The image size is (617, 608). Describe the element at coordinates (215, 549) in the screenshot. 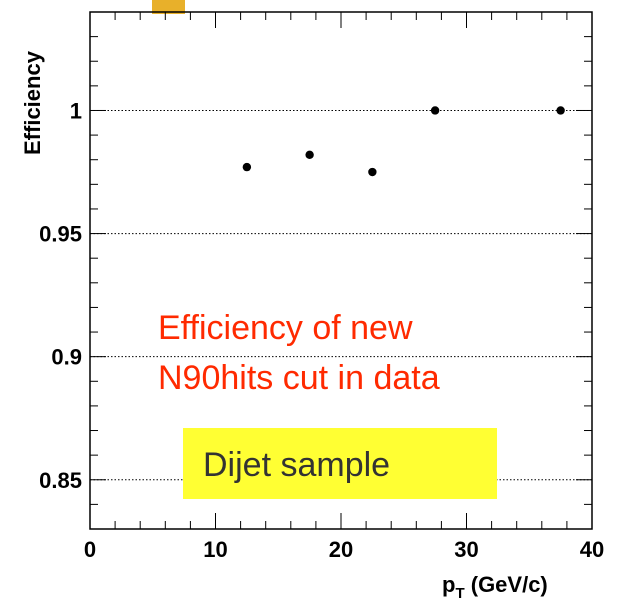

I see `x-tick-label: 10` at that location.